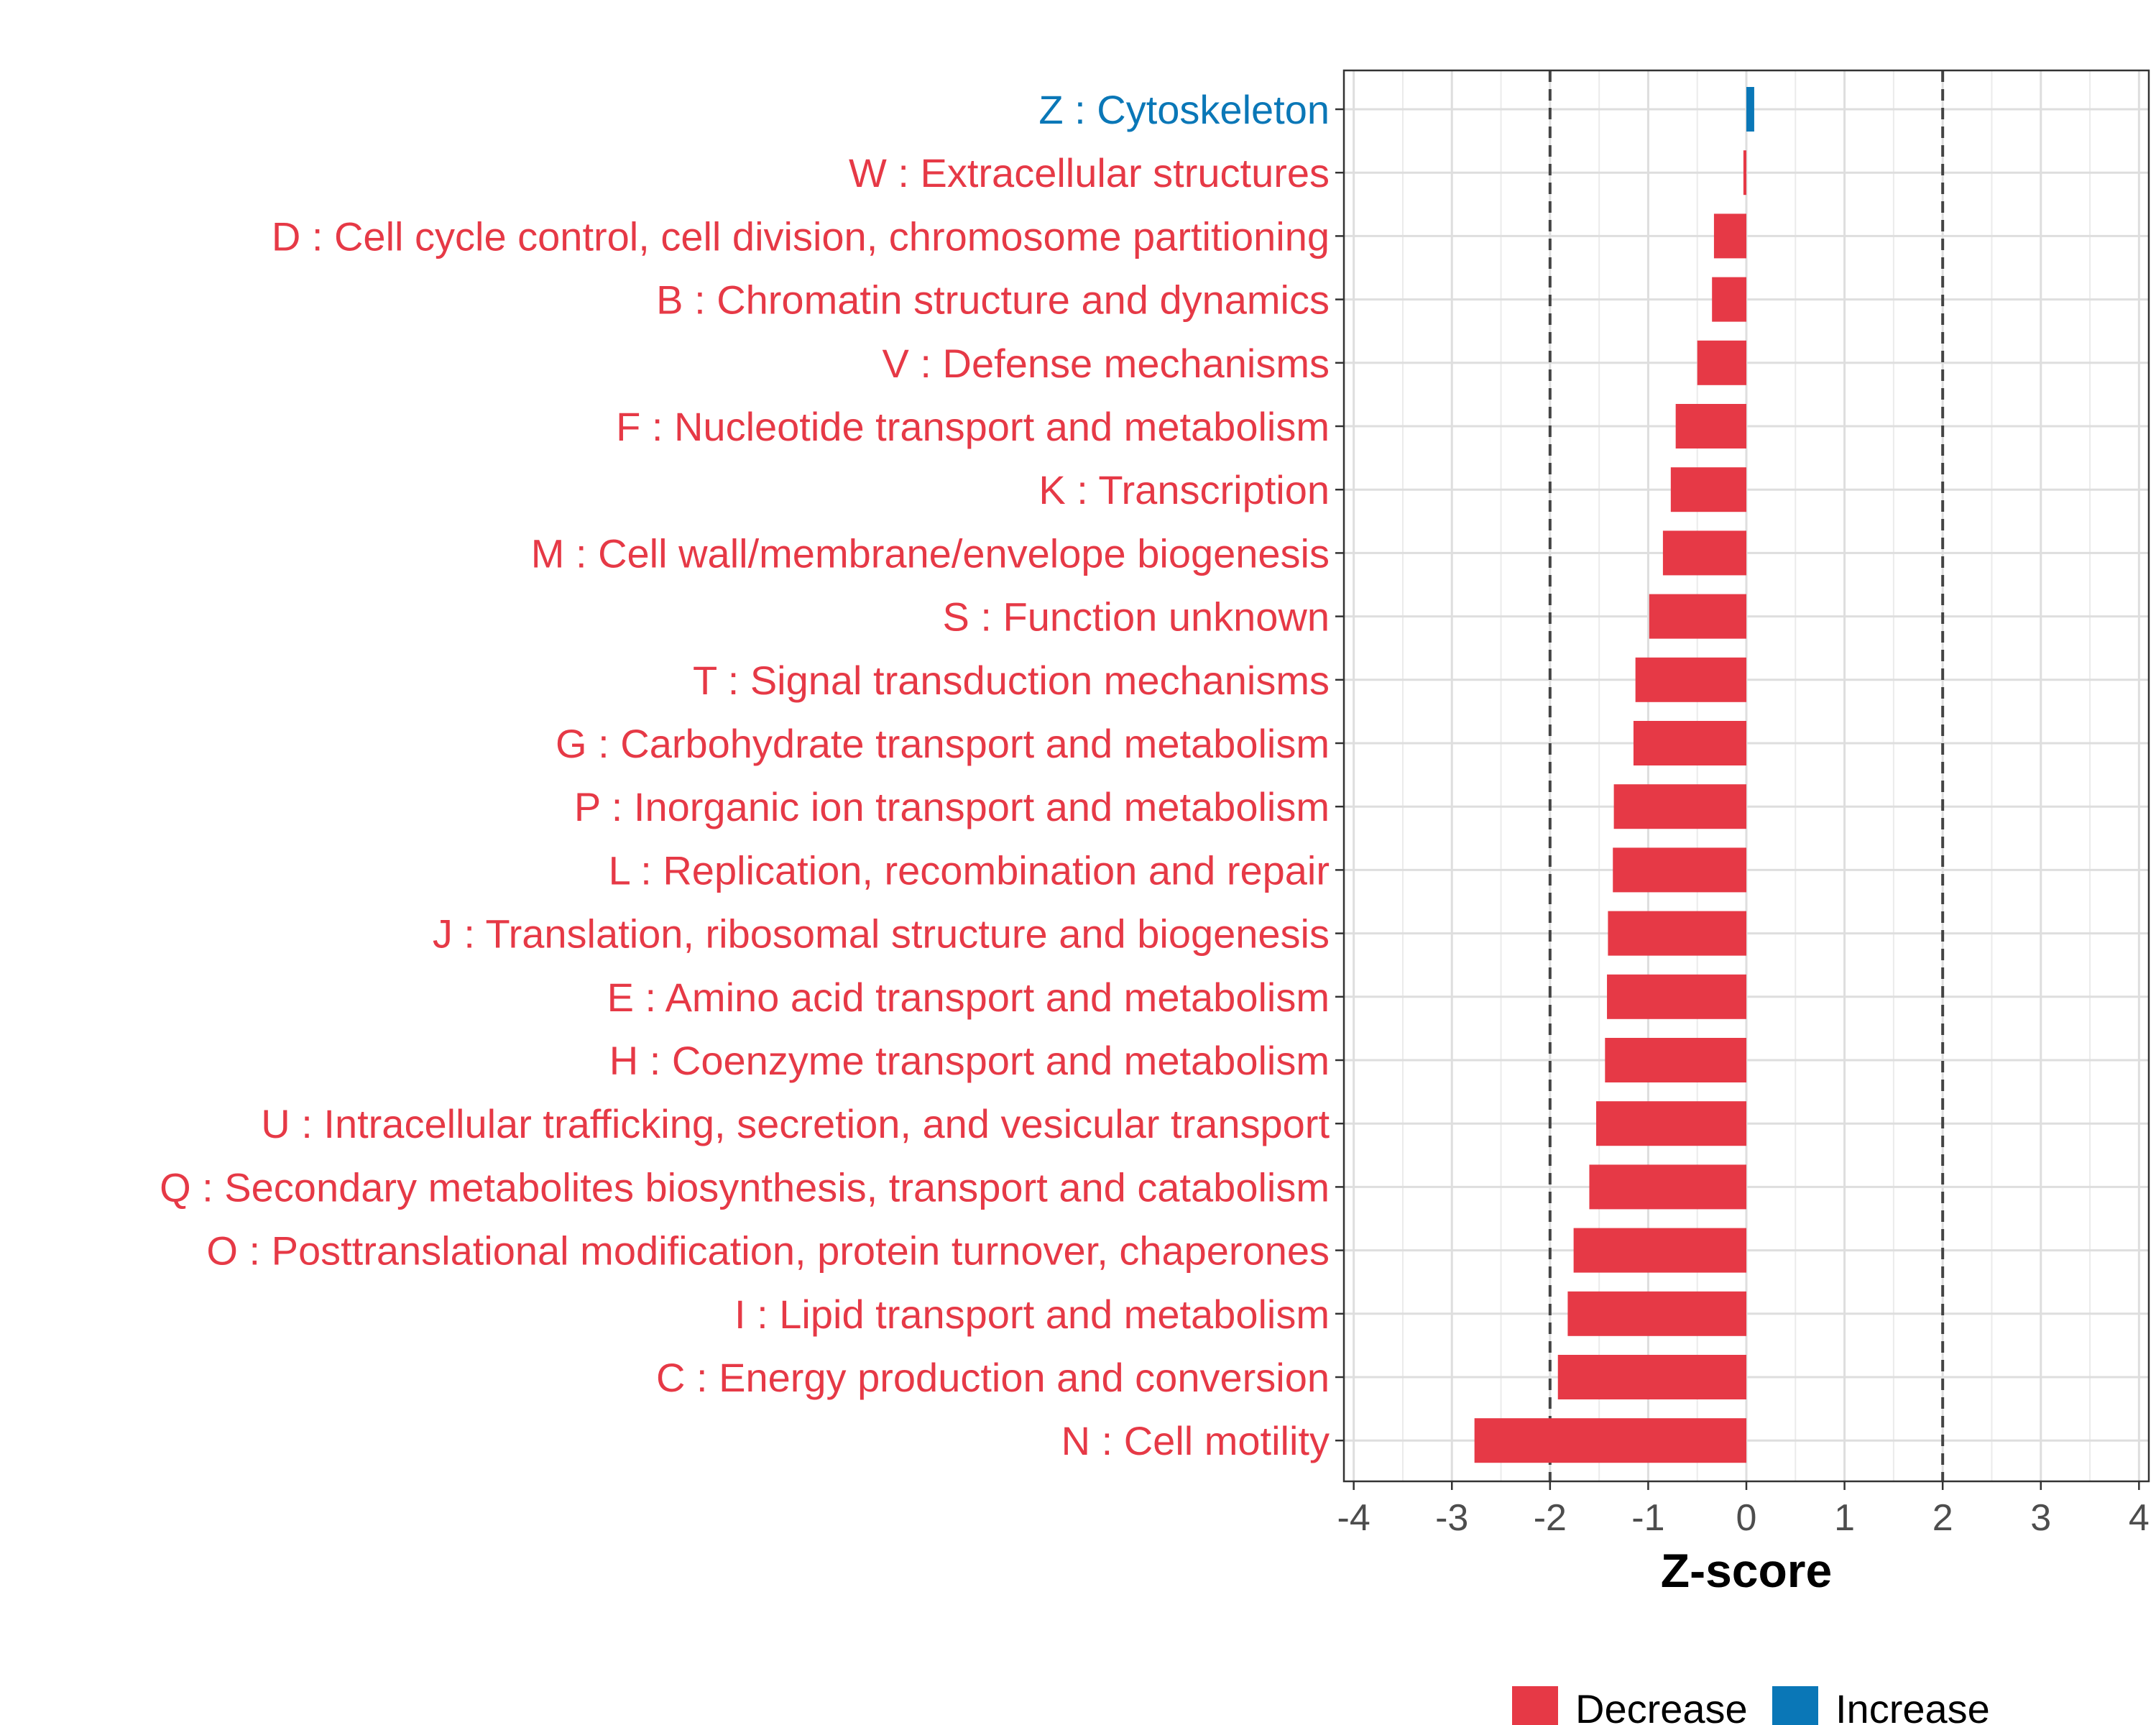 The image size is (2156, 1725). Describe the element at coordinates (973, 426) in the screenshot. I see `y-tick-label: F : Nucleotide transport and metabolism` at that location.